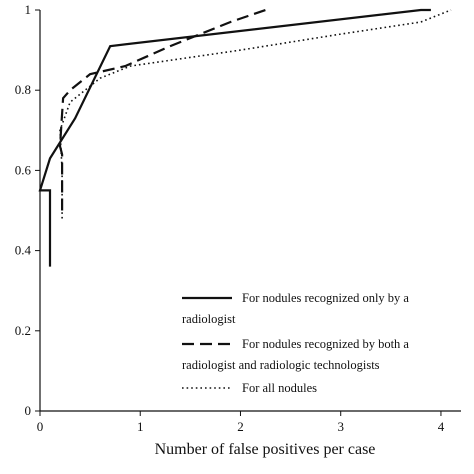 Image resolution: width=474 pixels, height=474 pixels. Describe the element at coordinates (28, 9) in the screenshot. I see `y-tick-label: 1` at that location.